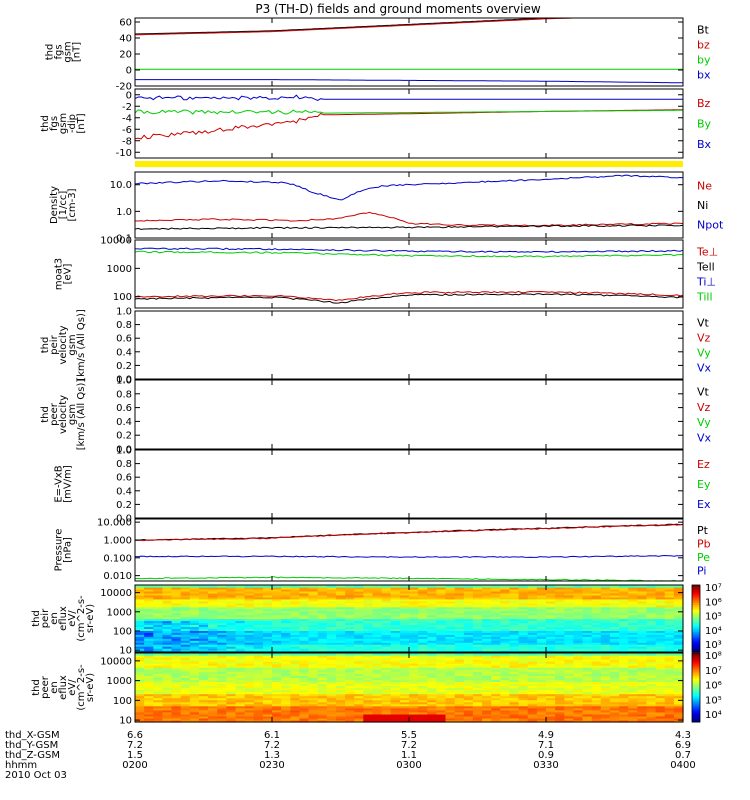 Image resolution: width=750 pixels, height=800 pixels. Describe the element at coordinates (124, 394) in the screenshot. I see `y-tick-label: 0.8` at that location.